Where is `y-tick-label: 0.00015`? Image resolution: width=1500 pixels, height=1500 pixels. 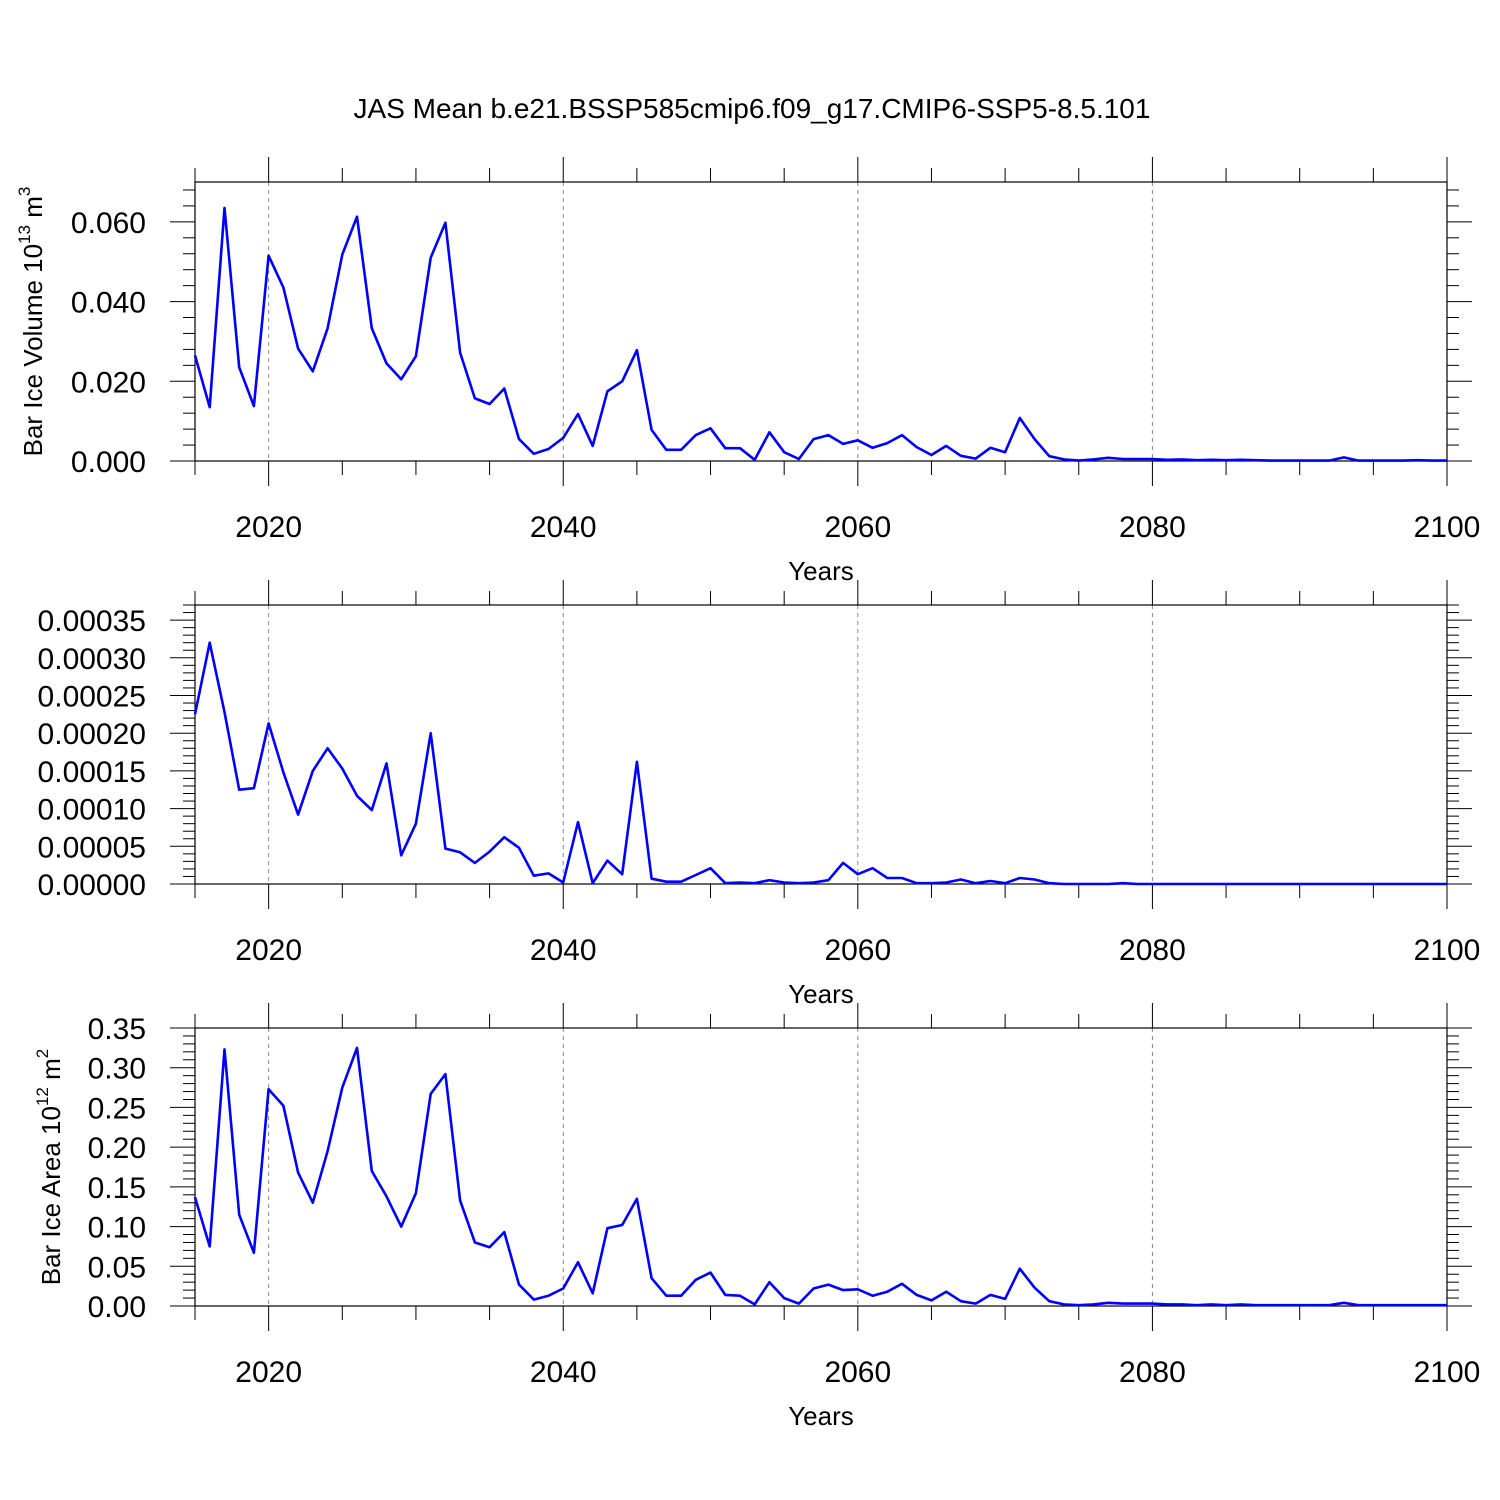 y-tick-label: 0.00015 is located at coordinates (92, 772).